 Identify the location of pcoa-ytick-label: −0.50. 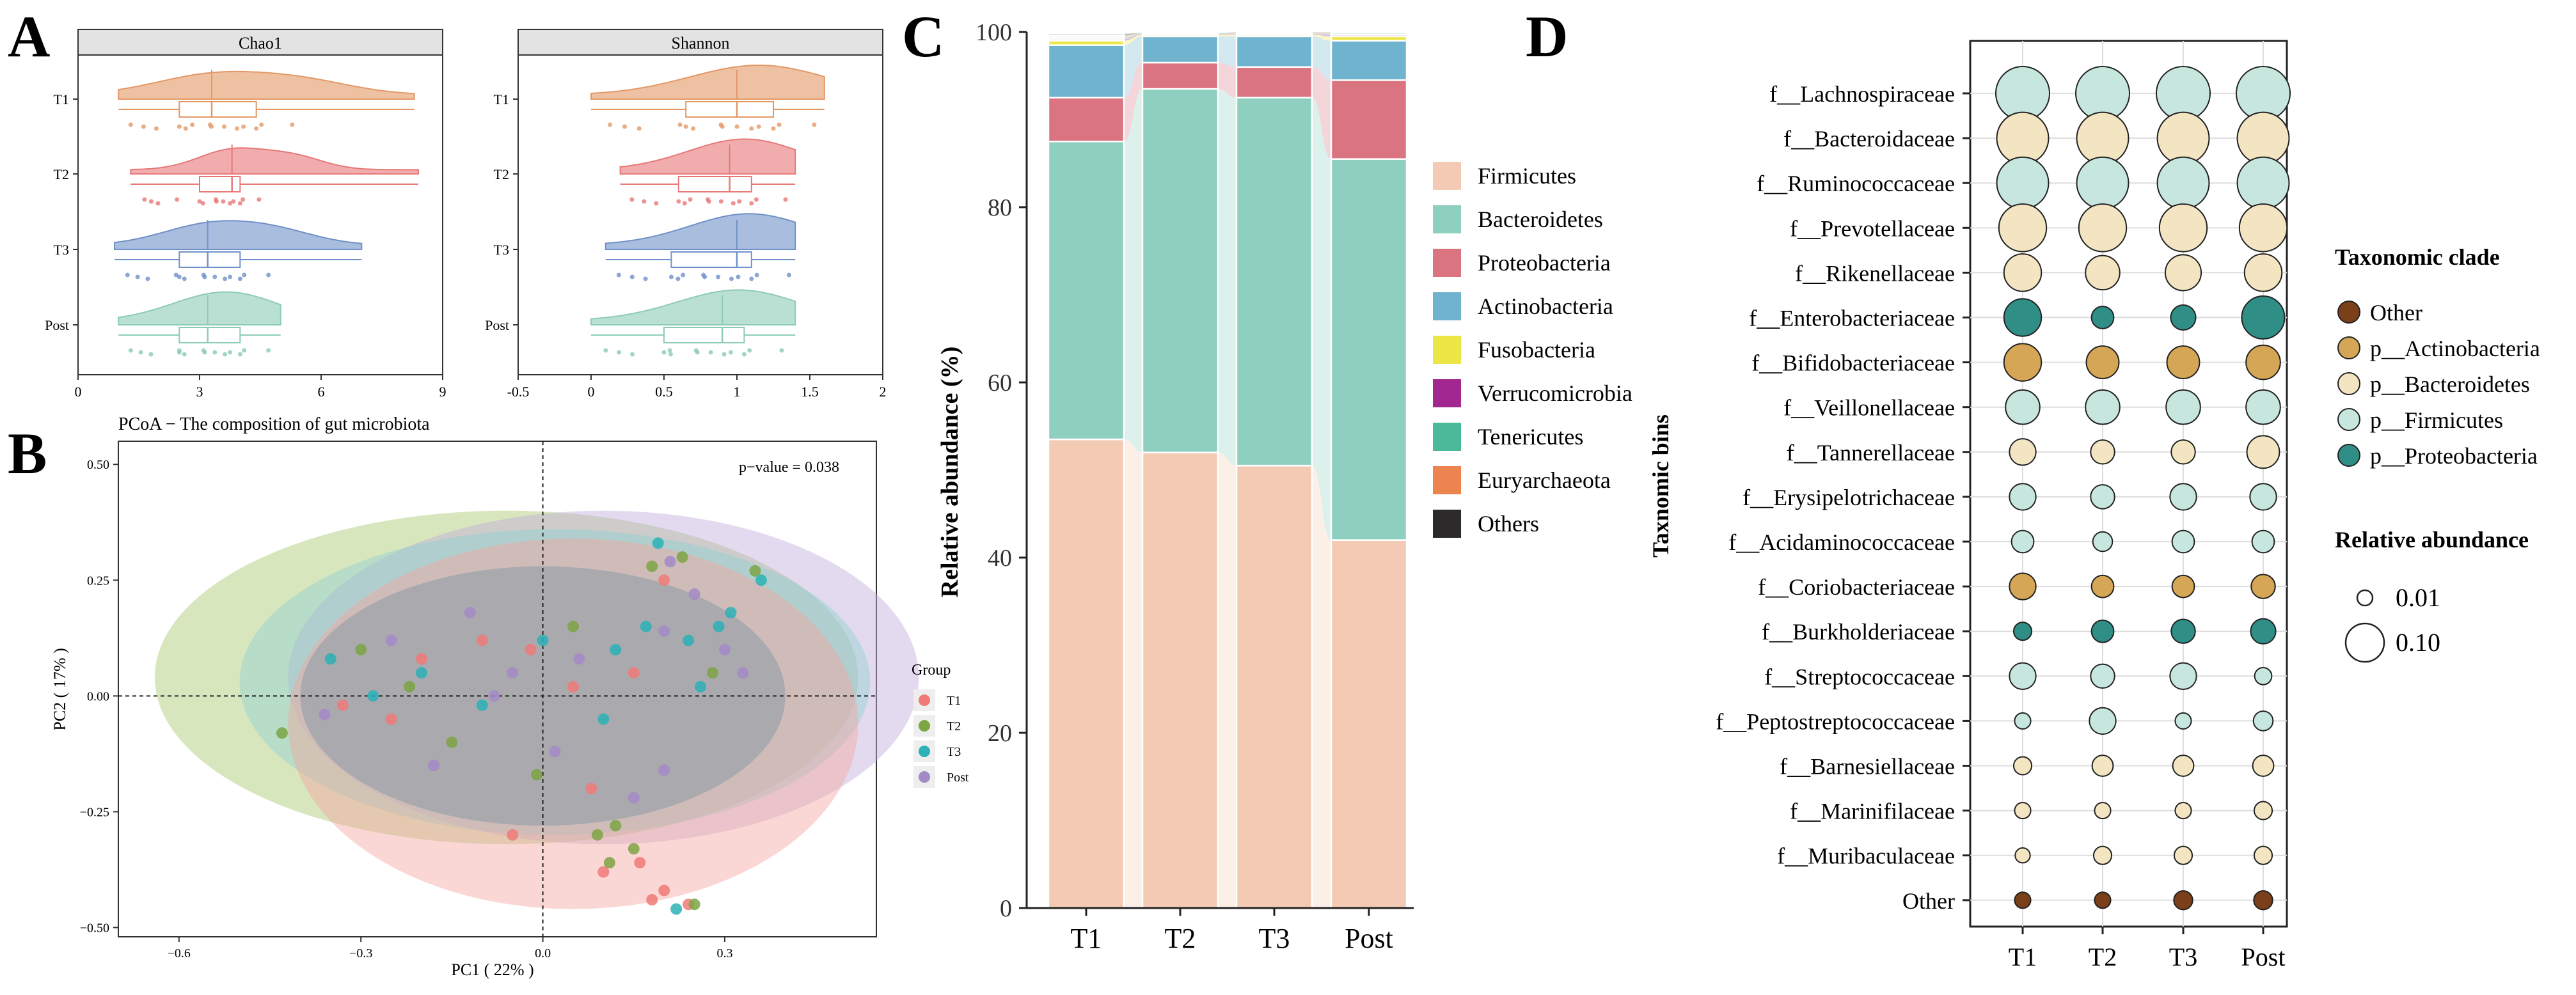
(94, 928).